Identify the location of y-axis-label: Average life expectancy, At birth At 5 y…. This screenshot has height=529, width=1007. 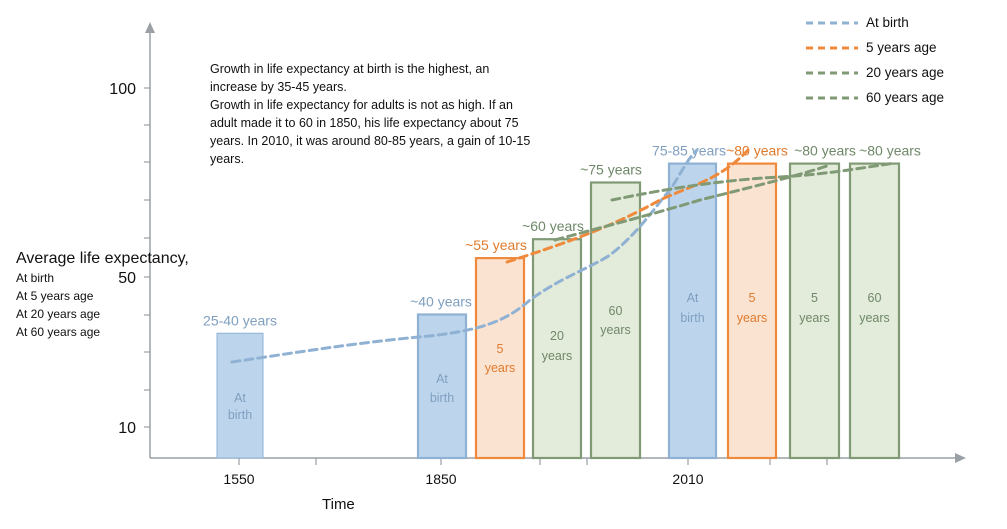
(102, 295).